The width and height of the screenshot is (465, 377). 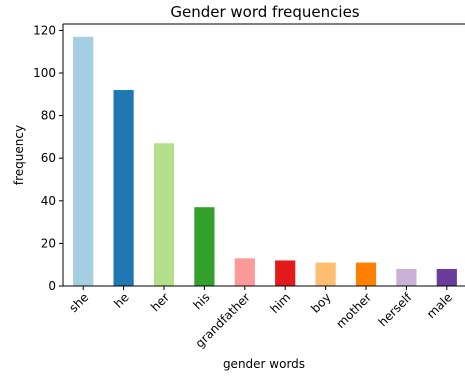 What do you see at coordinates (44, 73) in the screenshot?
I see `y-tick-label: 100` at bounding box center [44, 73].